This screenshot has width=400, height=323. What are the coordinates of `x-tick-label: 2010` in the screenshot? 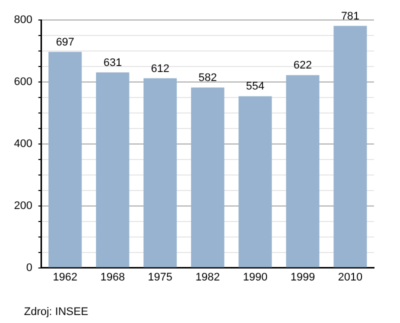 It's located at (350, 277).